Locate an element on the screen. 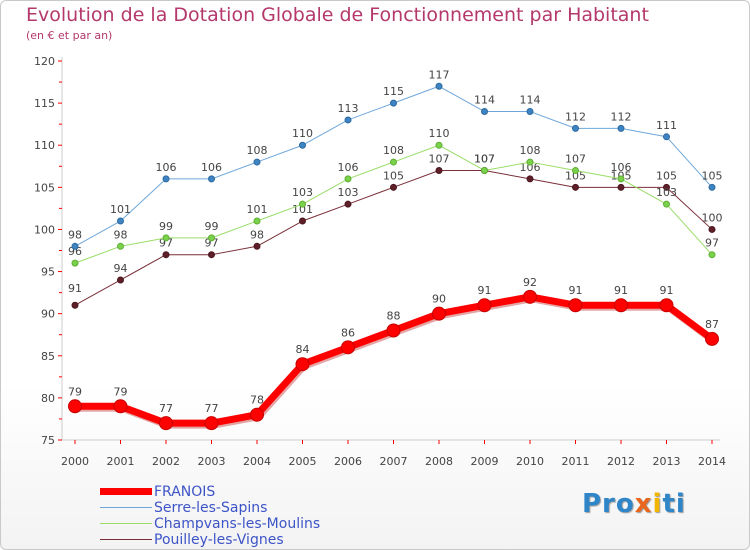 This screenshot has width=750, height=550. data-label: 110 is located at coordinates (302, 133).